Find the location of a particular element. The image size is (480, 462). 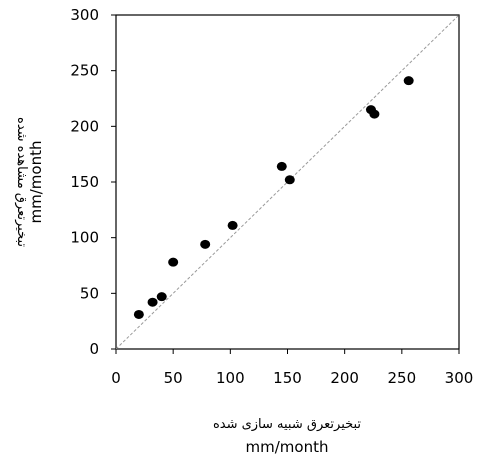

x-tick-label: 100 is located at coordinates (230, 378).